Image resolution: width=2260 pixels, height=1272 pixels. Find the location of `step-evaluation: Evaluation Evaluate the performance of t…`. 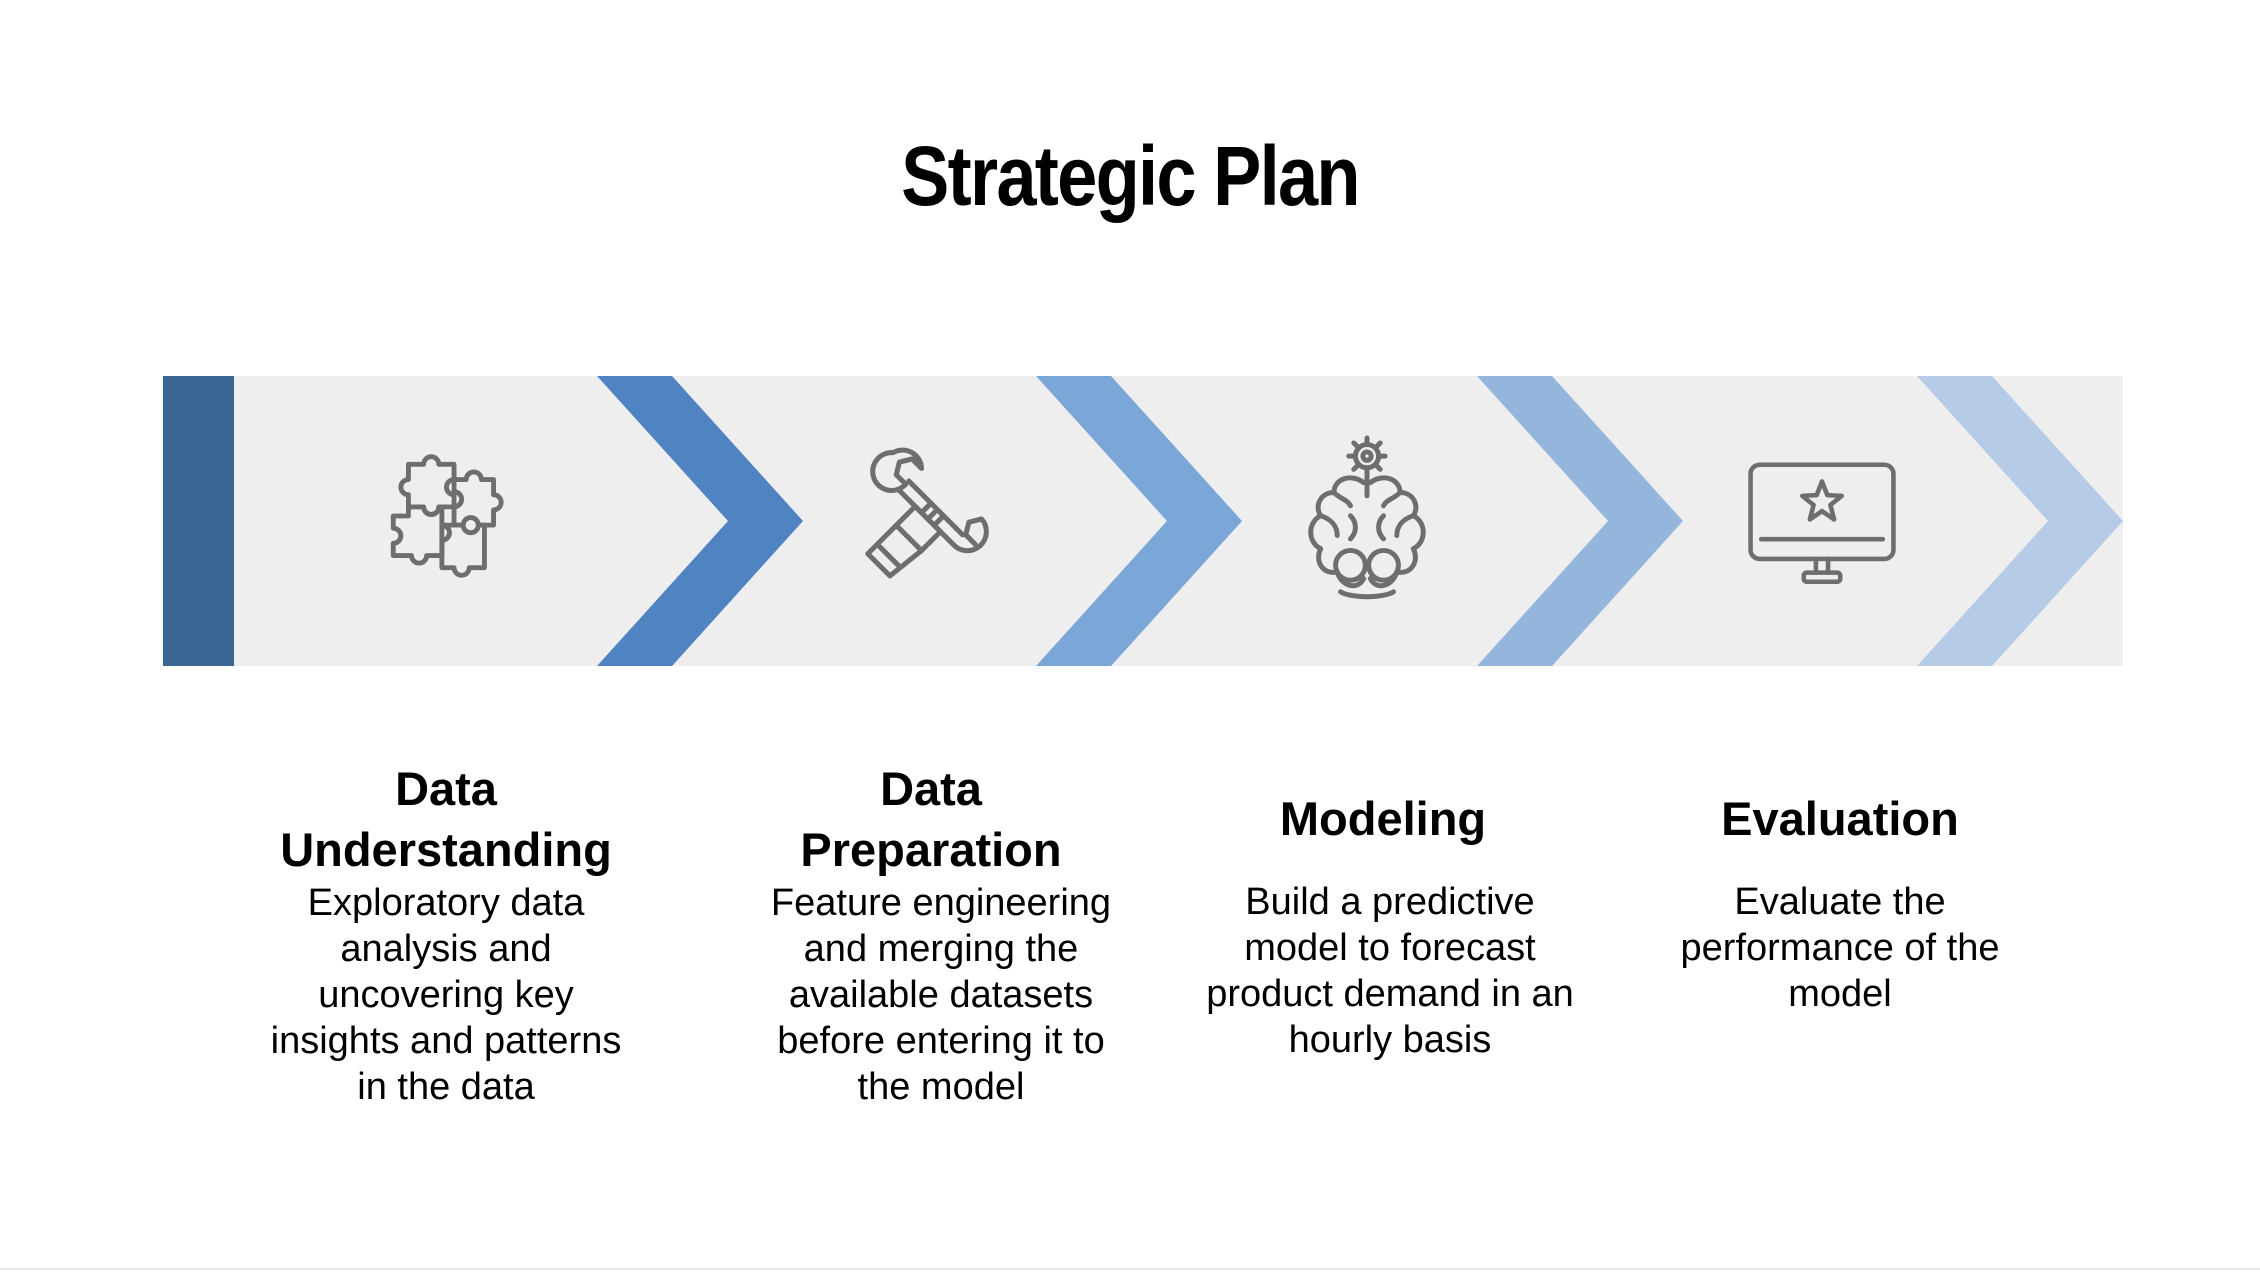

step-evaluation: Evaluation Evaluate the performance of t… is located at coordinates (1840, 902).